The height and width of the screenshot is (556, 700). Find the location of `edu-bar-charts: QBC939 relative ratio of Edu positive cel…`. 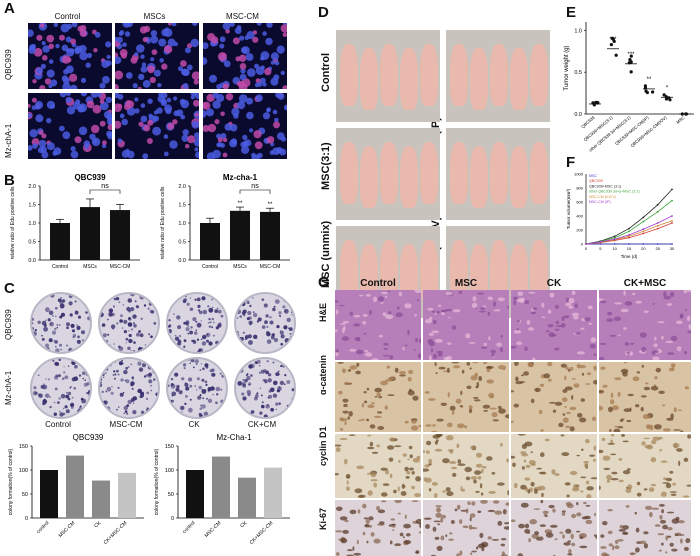

edu-bar-charts: QBC939 relative ratio of Edu positive cel… is located at coordinates (150, 221).